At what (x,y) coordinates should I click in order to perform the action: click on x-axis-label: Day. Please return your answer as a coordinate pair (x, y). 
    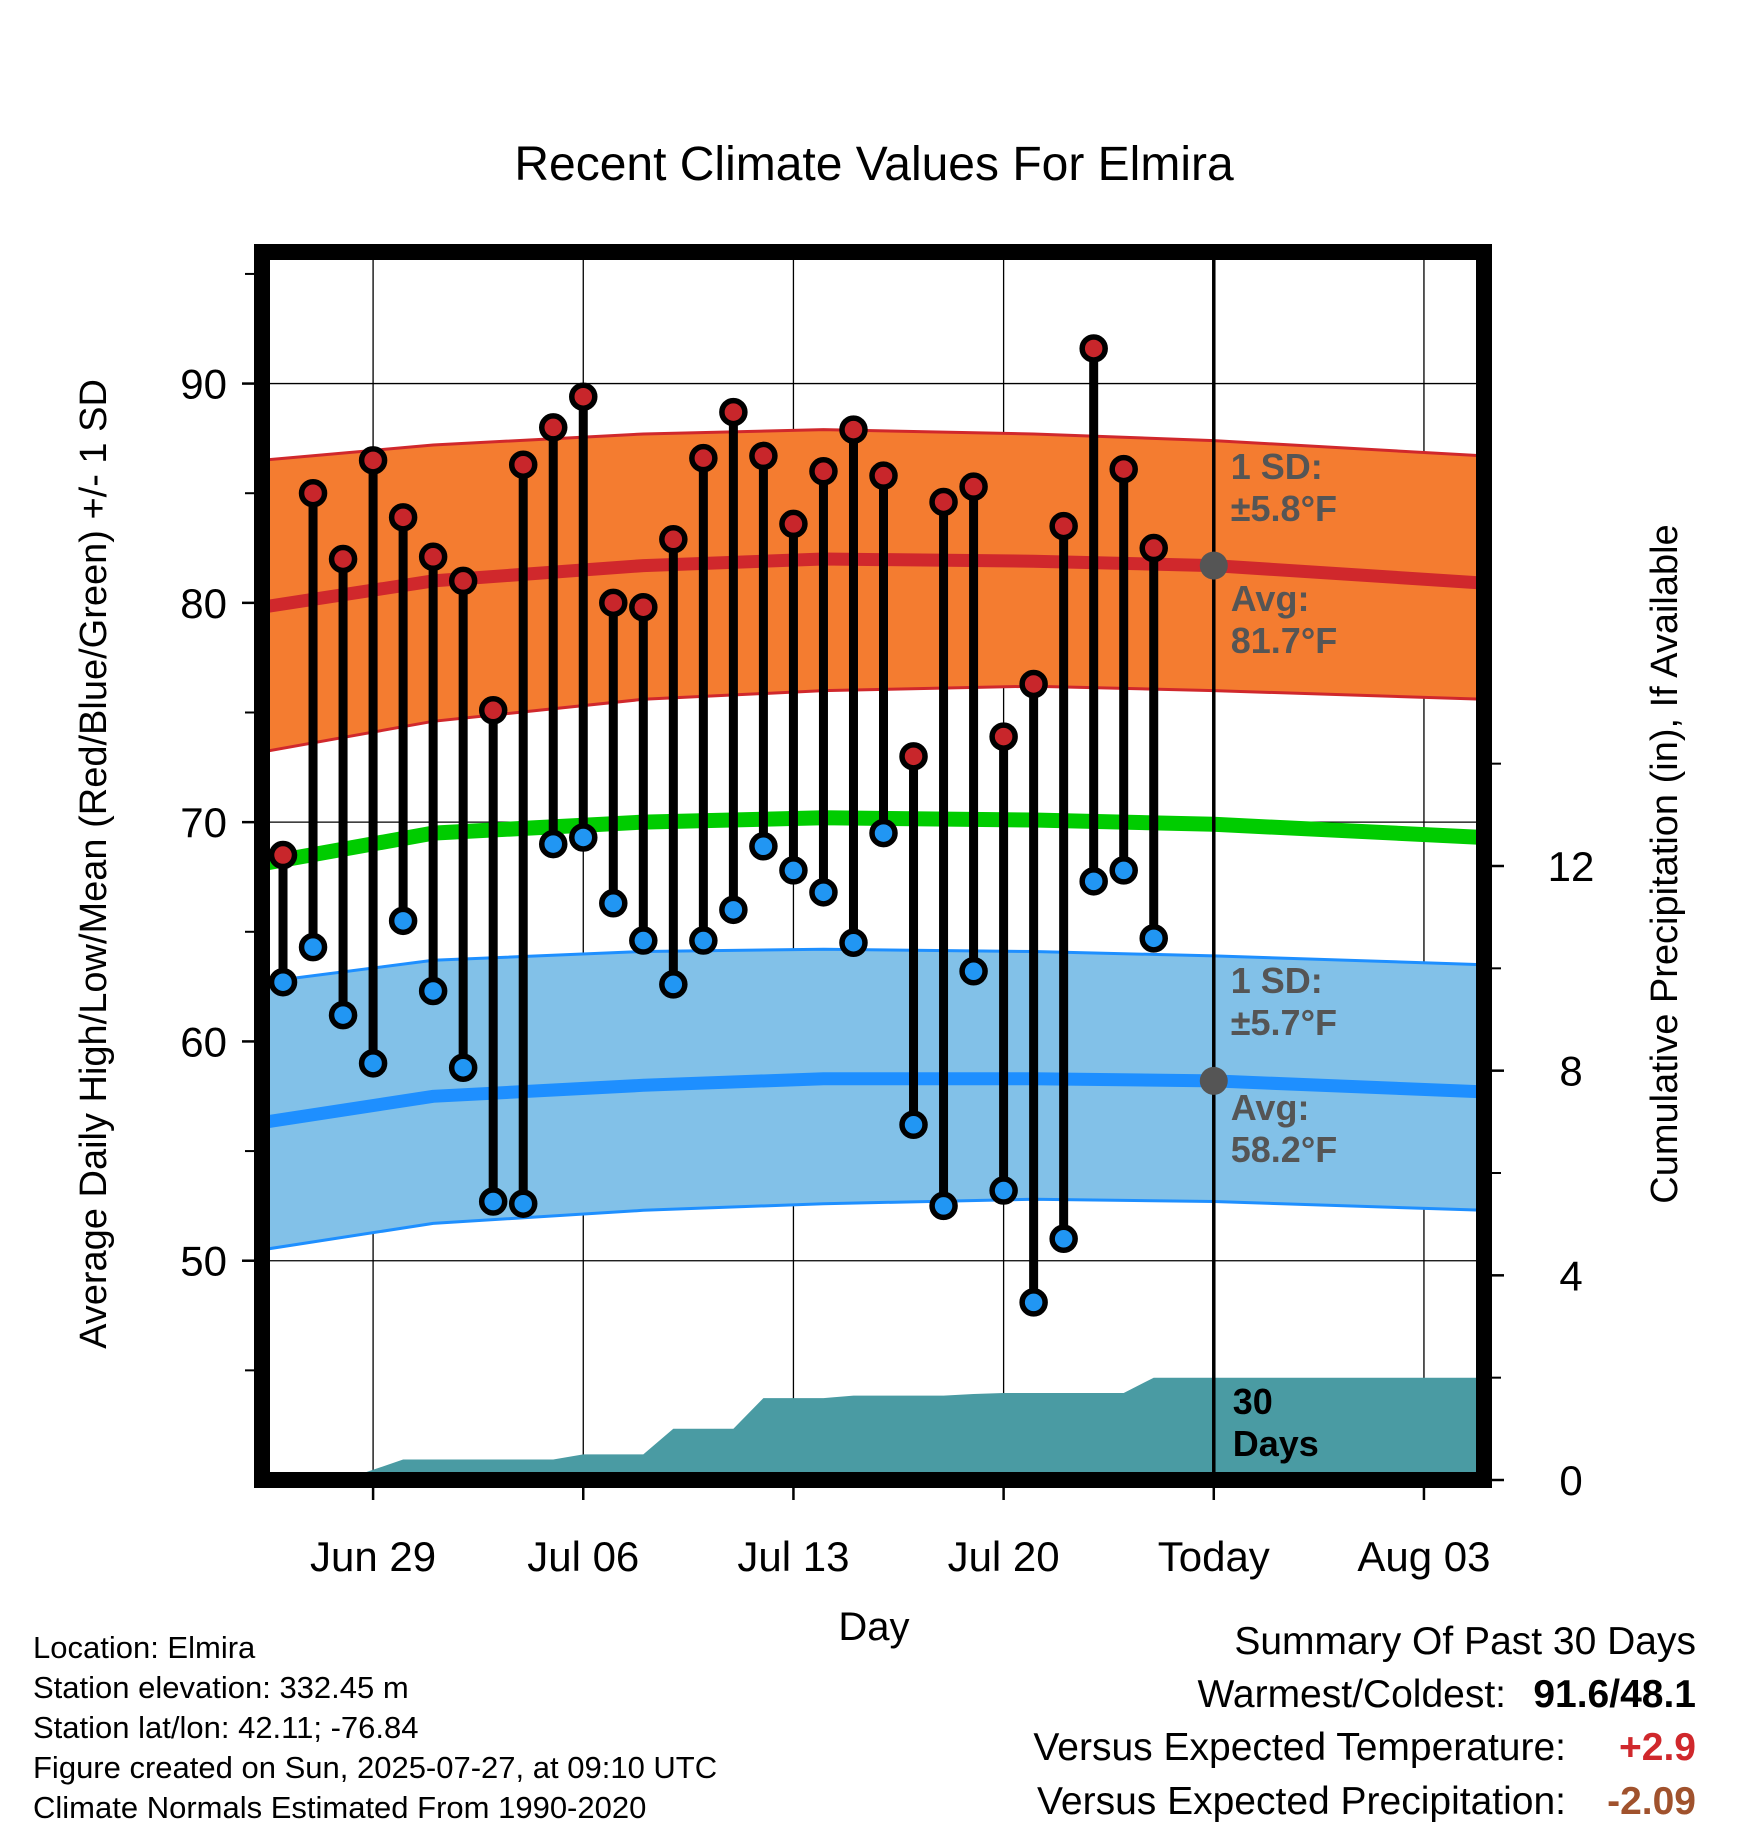
    Looking at the image, I should click on (873, 1627).